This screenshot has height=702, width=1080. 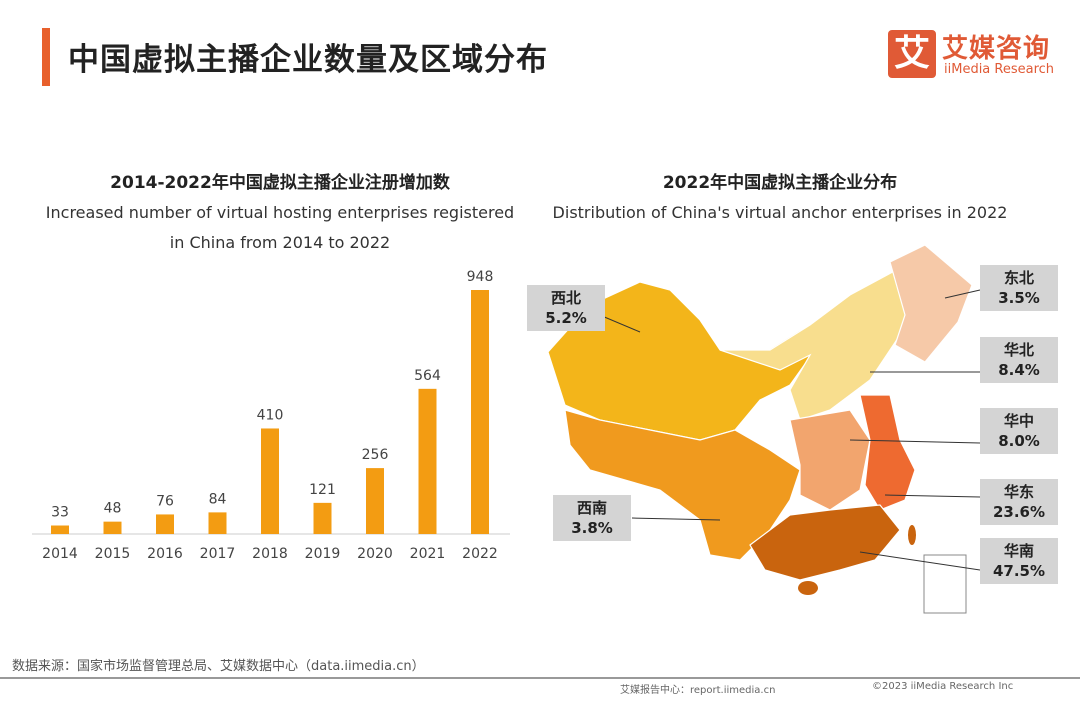 What do you see at coordinates (808, 588) in the screenshot?
I see `hainan-island` at bounding box center [808, 588].